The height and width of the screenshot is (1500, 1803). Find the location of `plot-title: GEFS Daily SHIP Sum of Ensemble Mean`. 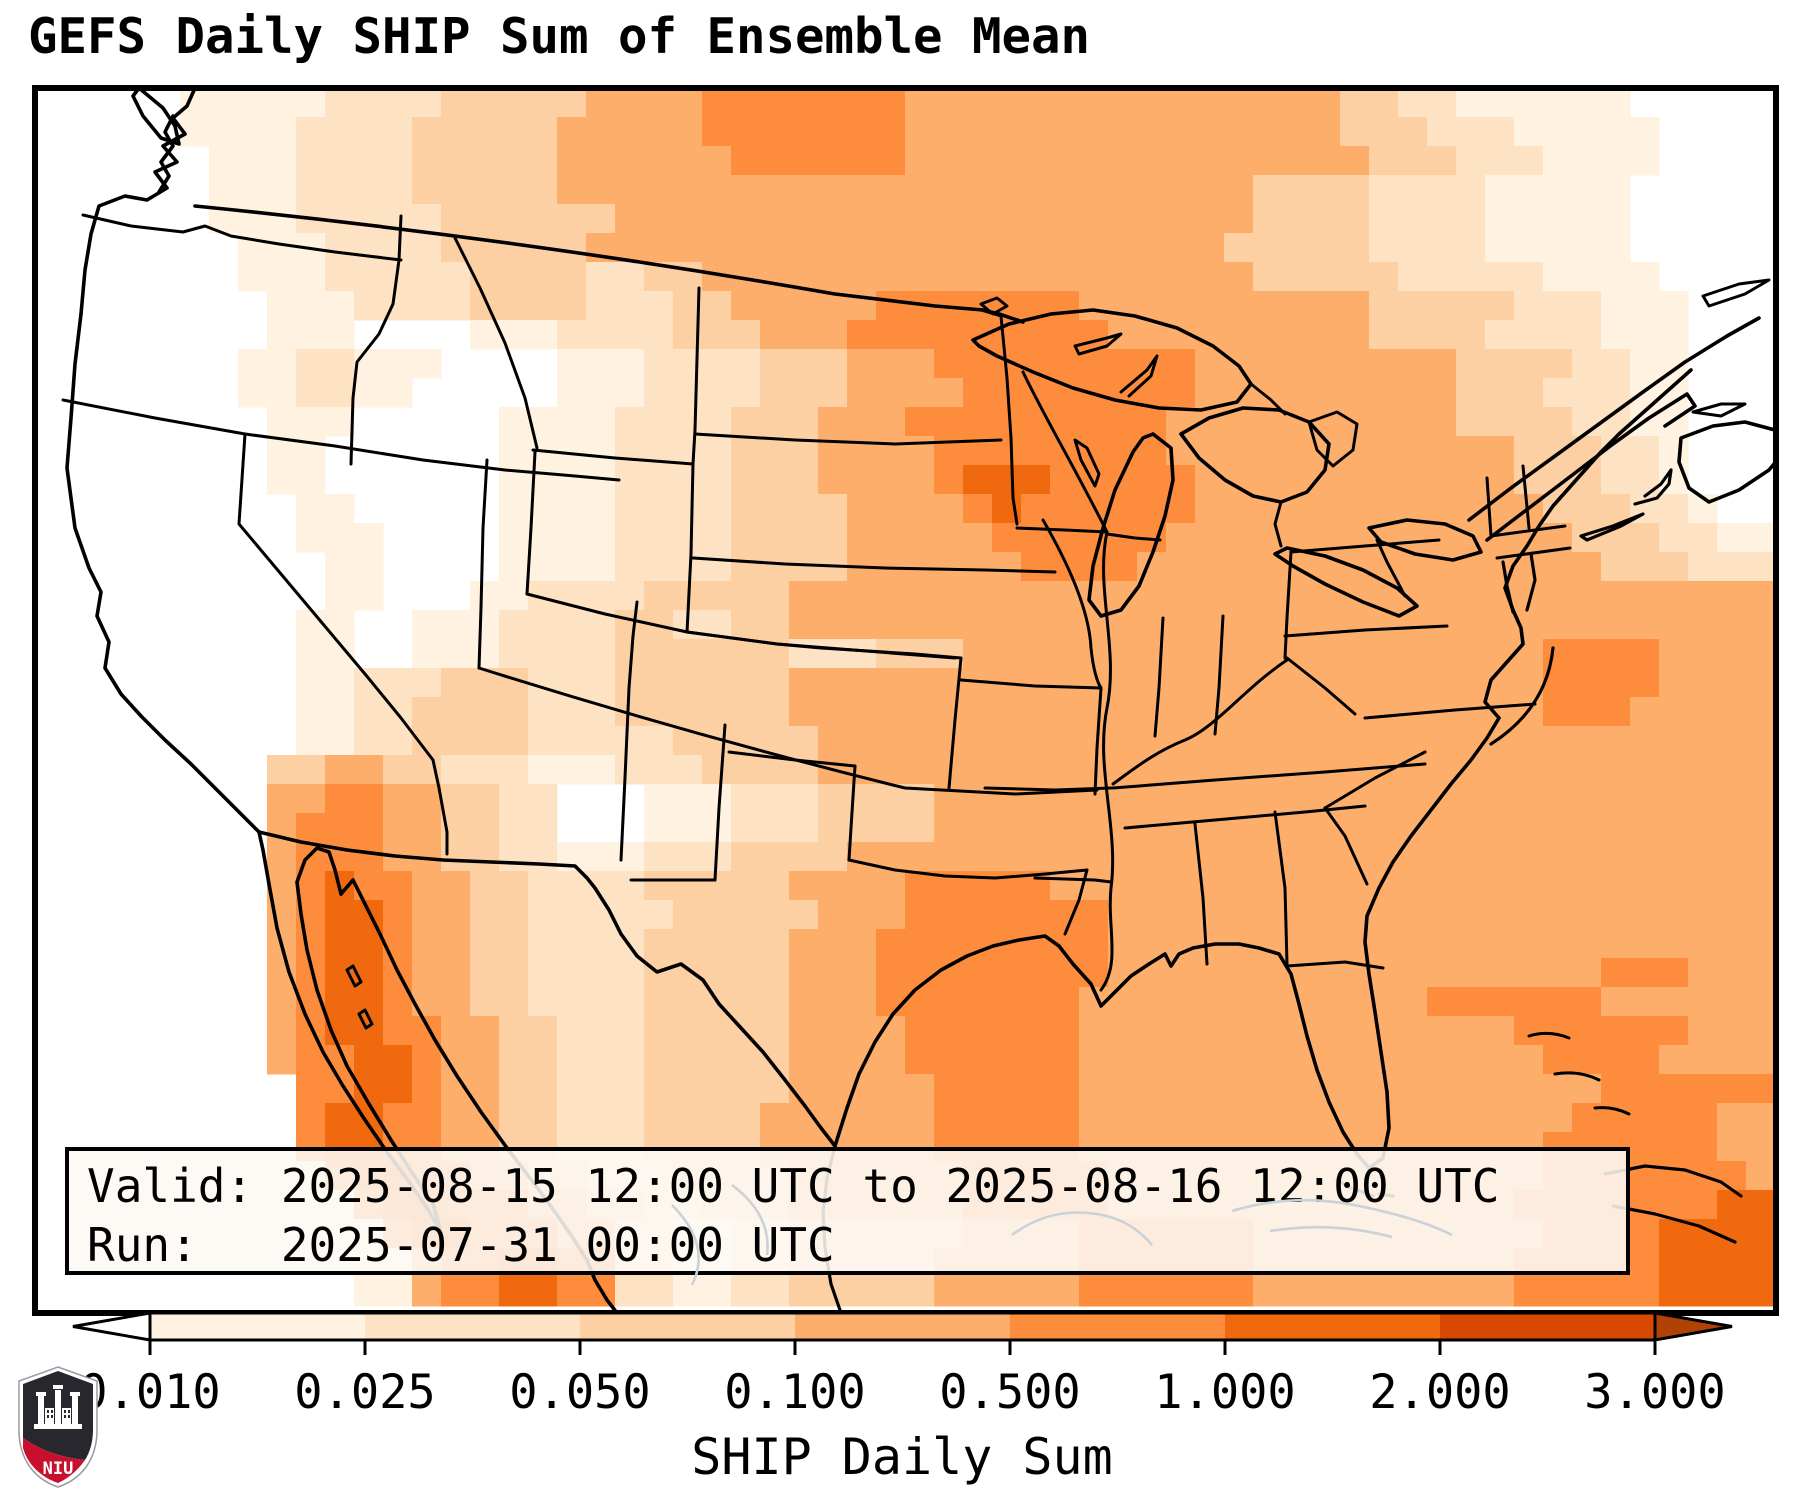

plot-title: GEFS Daily SHIP Sum of Ensemble Mean is located at coordinates (559, 36).